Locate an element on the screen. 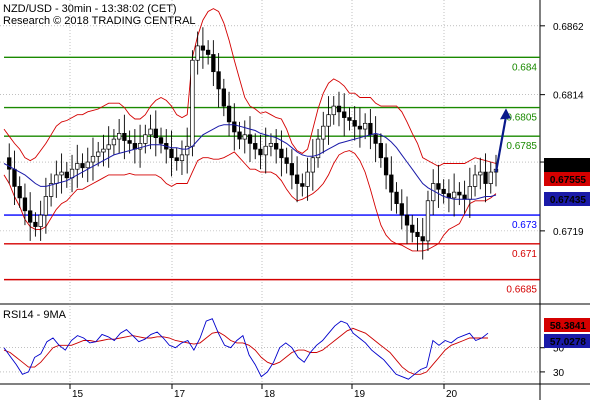  forecast-arrow is located at coordinates (502, 140).